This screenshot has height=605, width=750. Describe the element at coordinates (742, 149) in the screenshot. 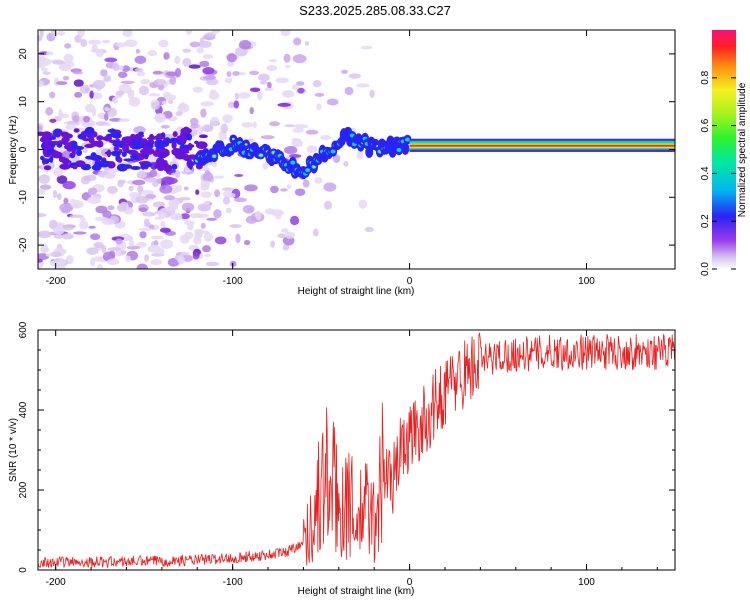

I see `colorbar-label: Normalized spectral amplitude` at that location.